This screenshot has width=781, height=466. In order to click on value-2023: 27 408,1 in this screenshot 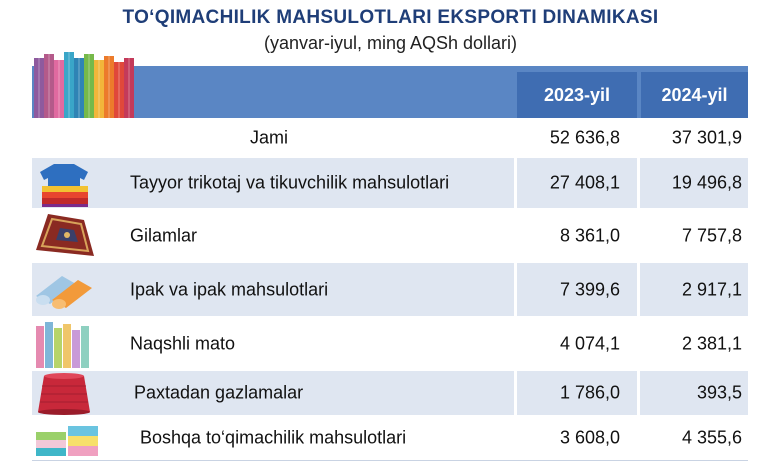, I will do `click(584, 182)`.